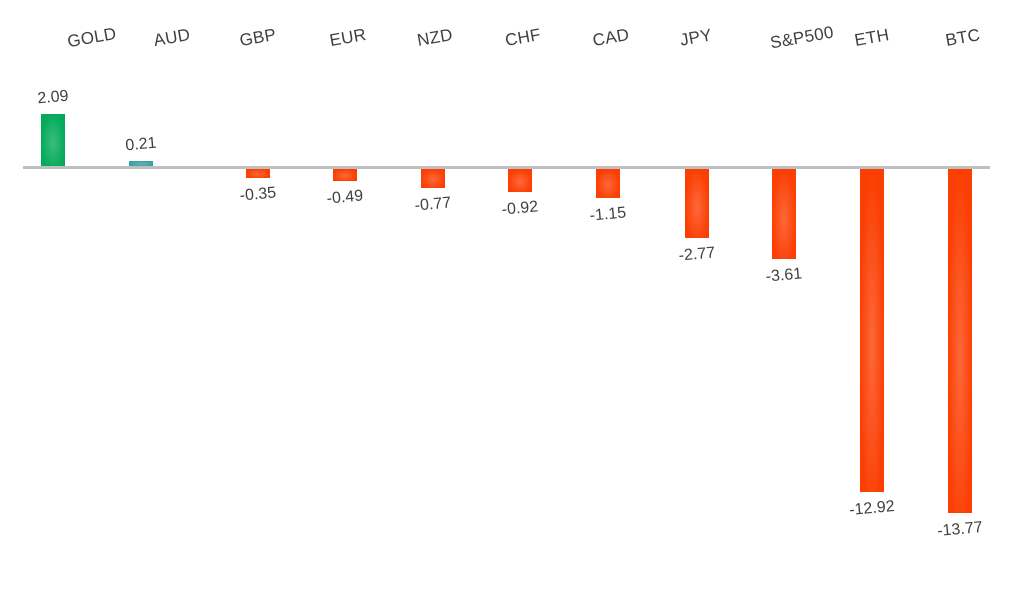  What do you see at coordinates (520, 180) in the screenshot?
I see `bar-chf` at bounding box center [520, 180].